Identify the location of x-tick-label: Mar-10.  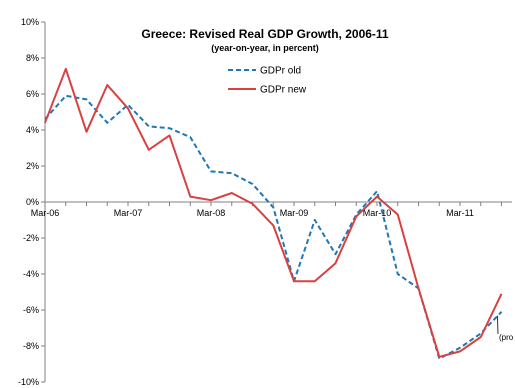
(377, 213).